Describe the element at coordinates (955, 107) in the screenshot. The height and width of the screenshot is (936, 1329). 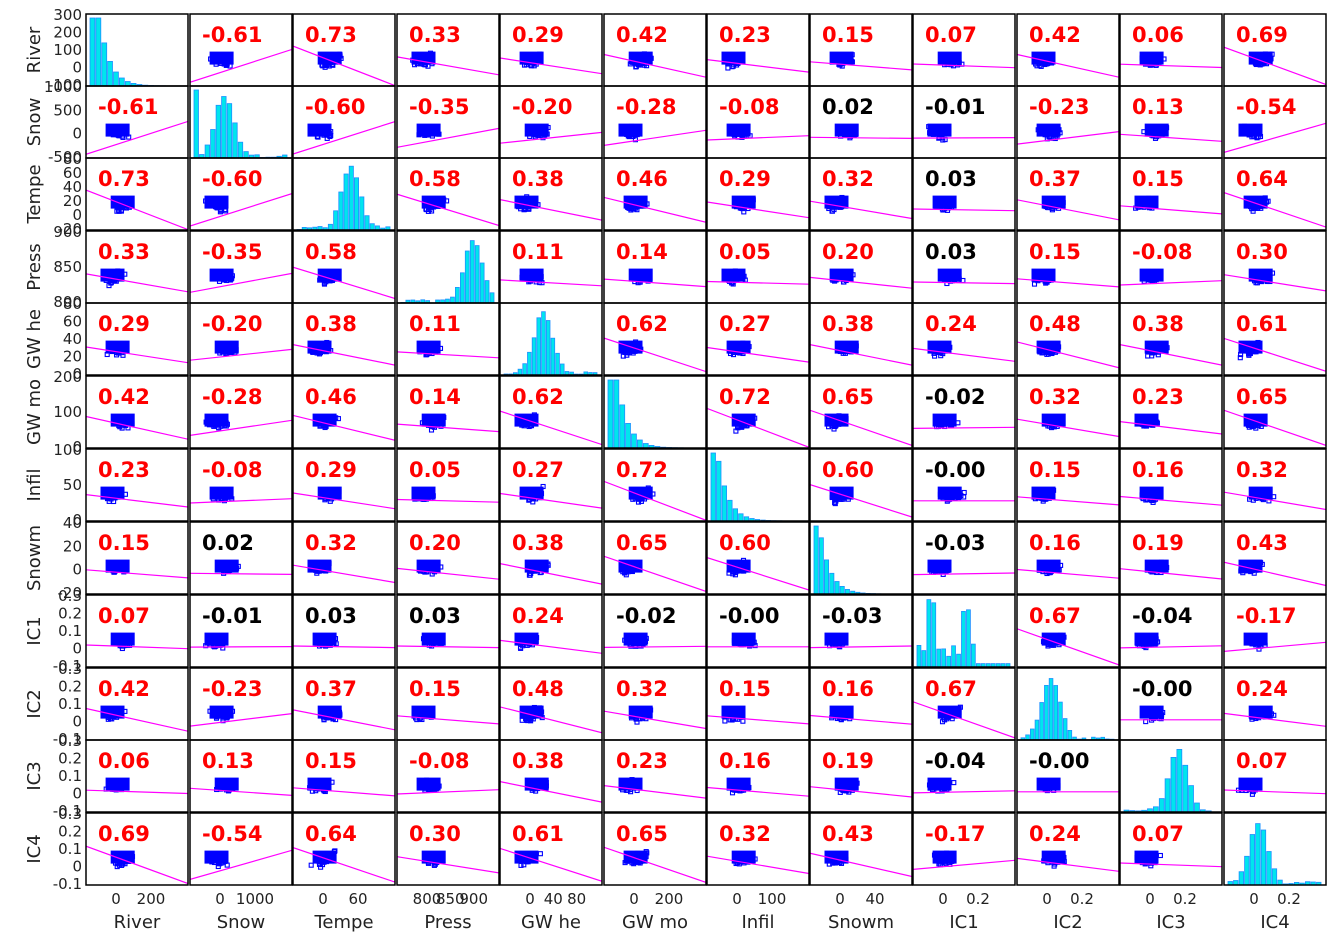
I see `correlation-label: -0.01` at that location.